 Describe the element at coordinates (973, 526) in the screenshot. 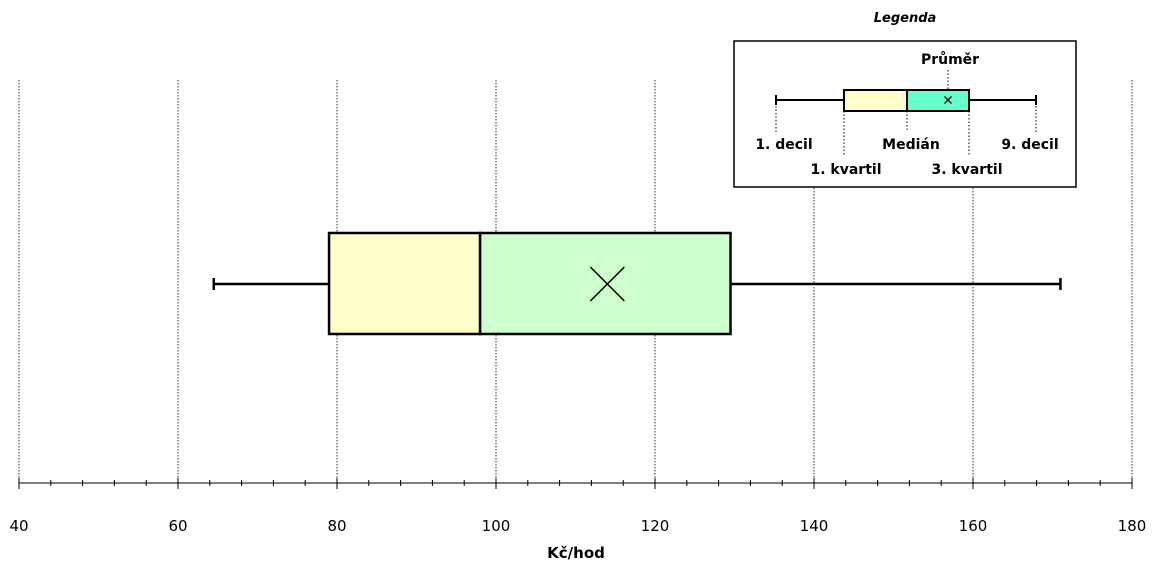

I see `x-tick-label: 160` at that location.